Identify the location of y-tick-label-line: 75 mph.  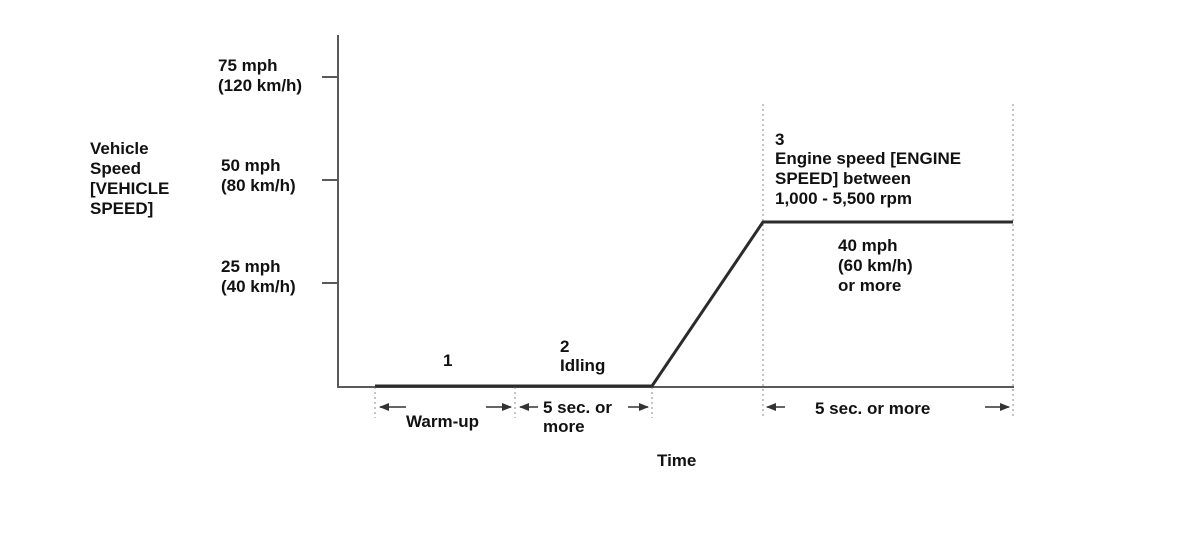
(248, 65).